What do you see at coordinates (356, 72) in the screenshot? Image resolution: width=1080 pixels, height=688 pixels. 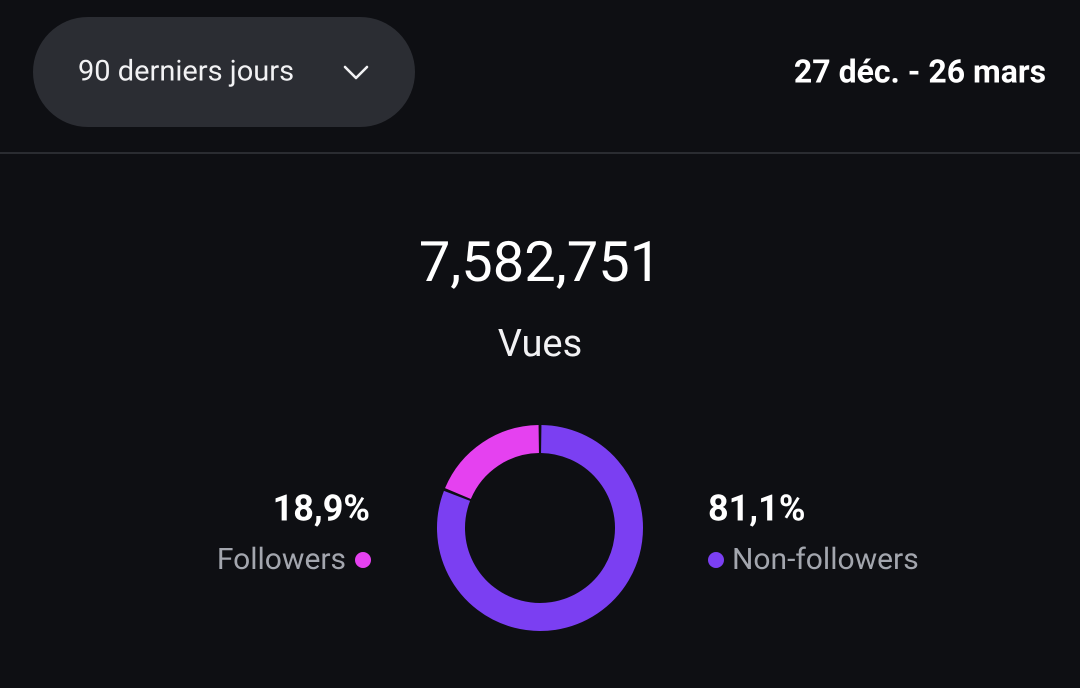 I see `chevron-icon` at bounding box center [356, 72].